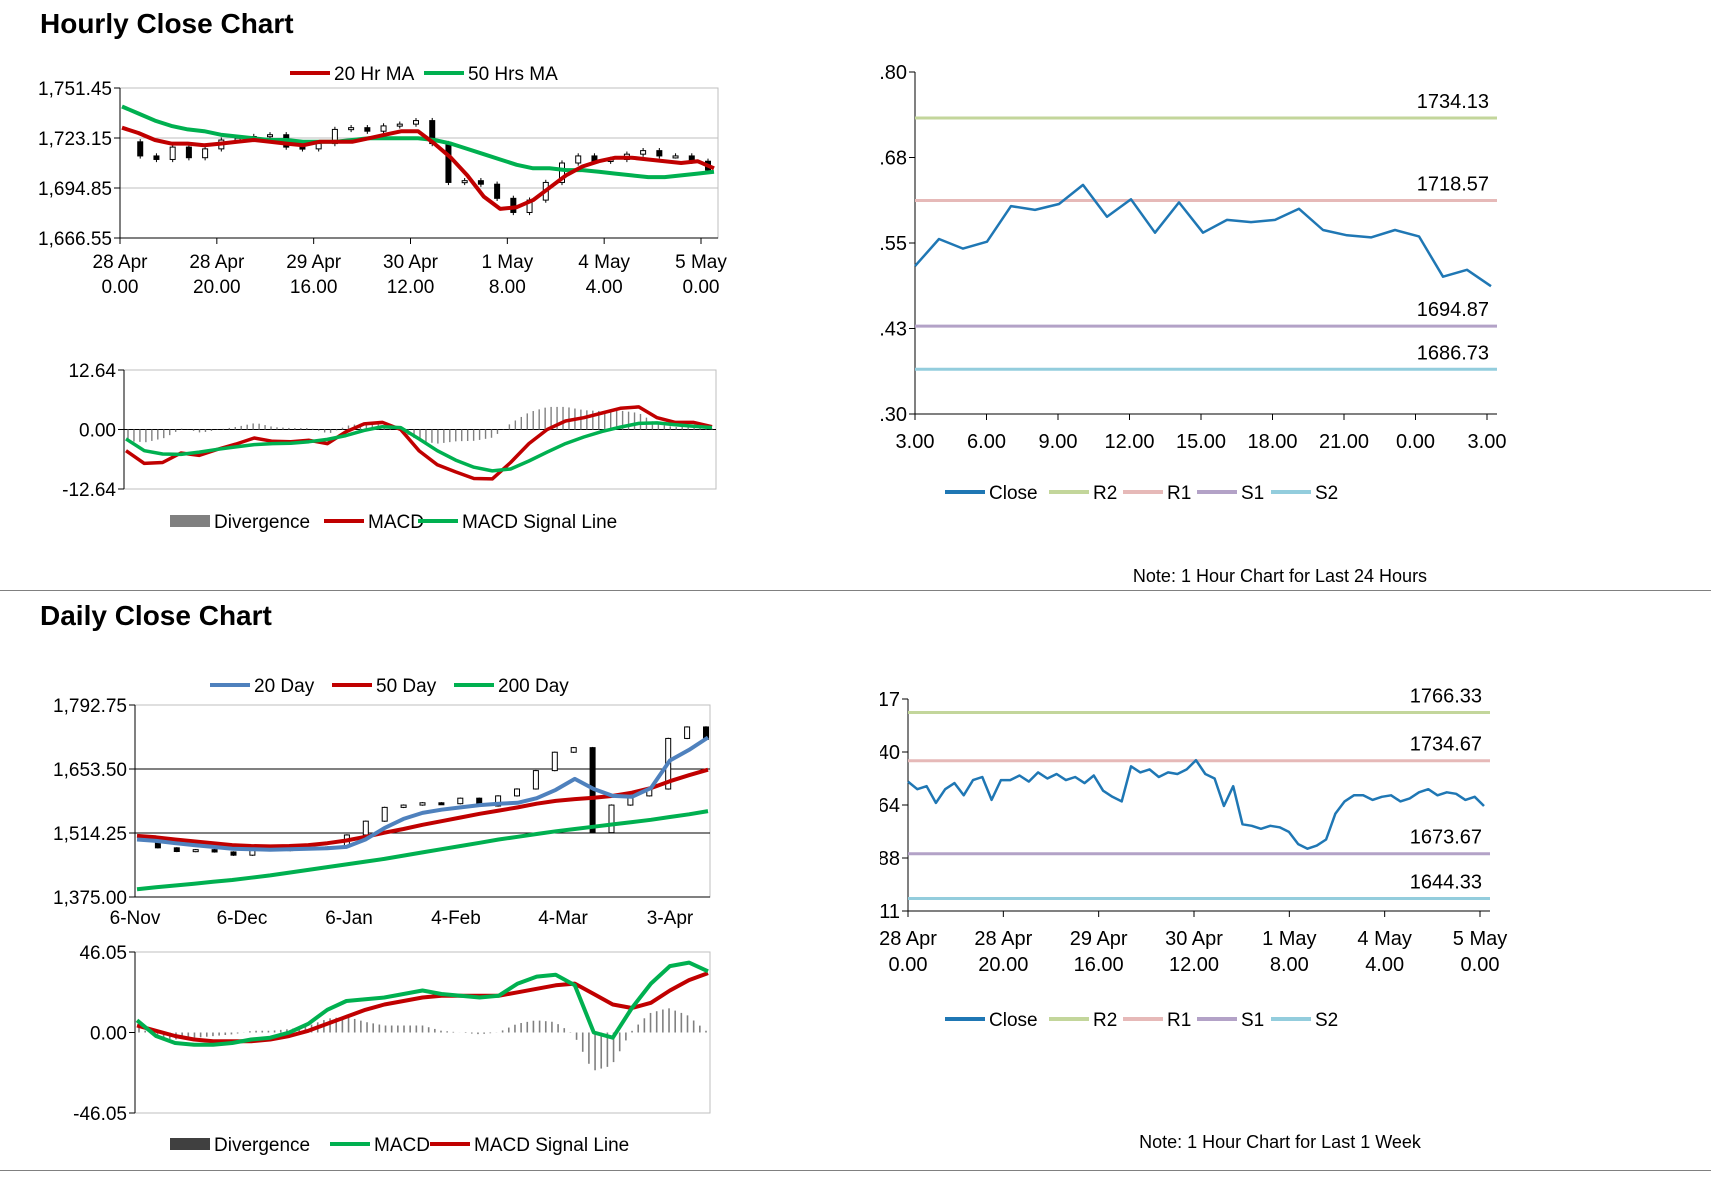  What do you see at coordinates (986, 442) in the screenshot?
I see `x-tick-label: 6.00` at bounding box center [986, 442].